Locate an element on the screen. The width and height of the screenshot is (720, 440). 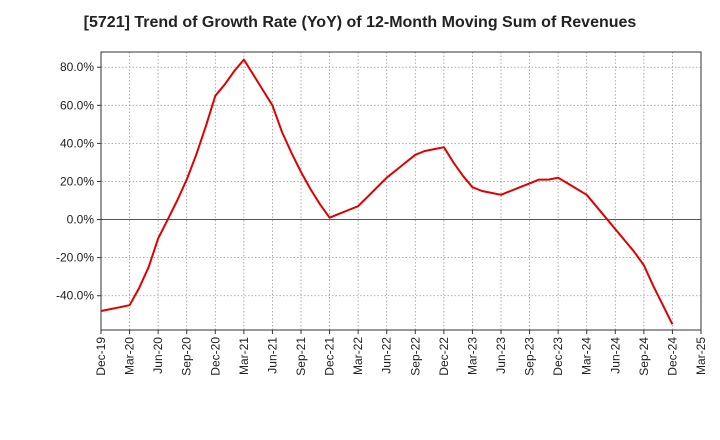
y-tick-label: 0.0% is located at coordinates (81, 220).